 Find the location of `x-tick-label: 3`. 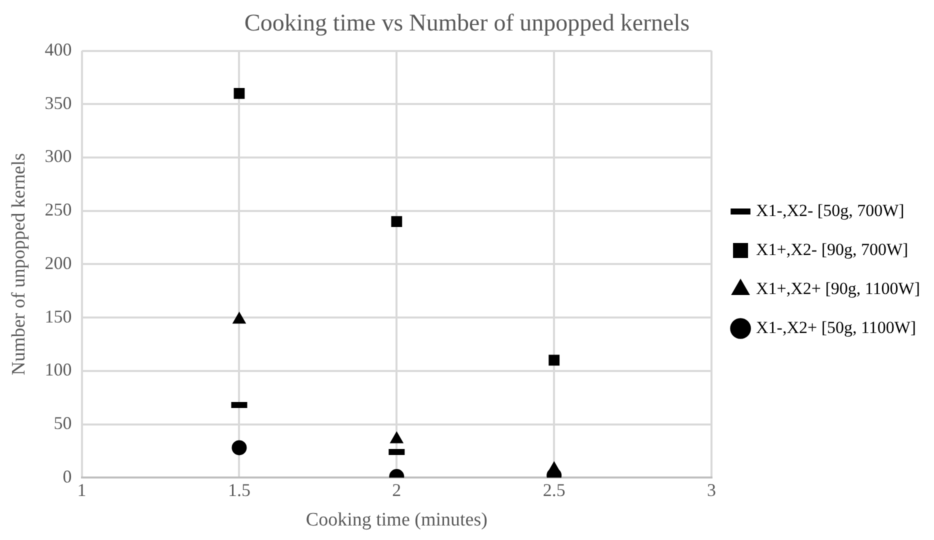

x-tick-label: 3 is located at coordinates (711, 490).